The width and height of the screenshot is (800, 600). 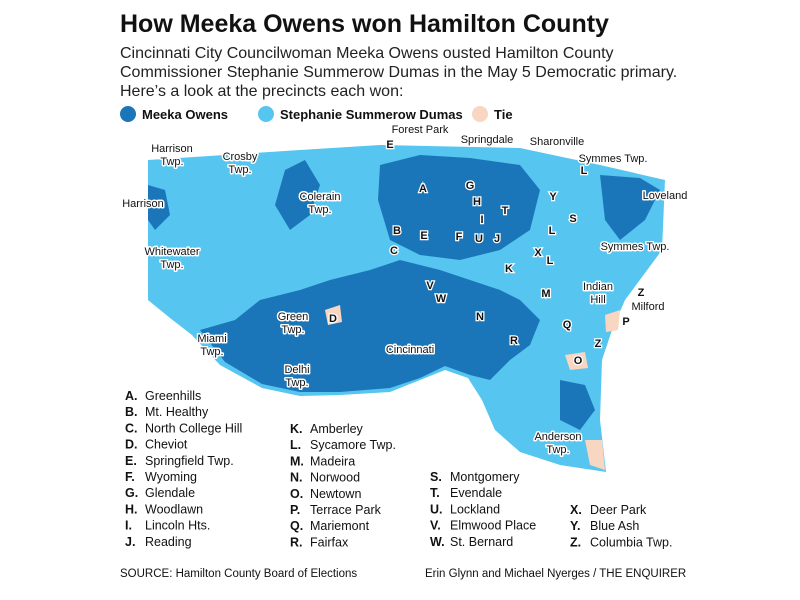 What do you see at coordinates (481, 542) in the screenshot?
I see `key-name: St. Bernard` at bounding box center [481, 542].